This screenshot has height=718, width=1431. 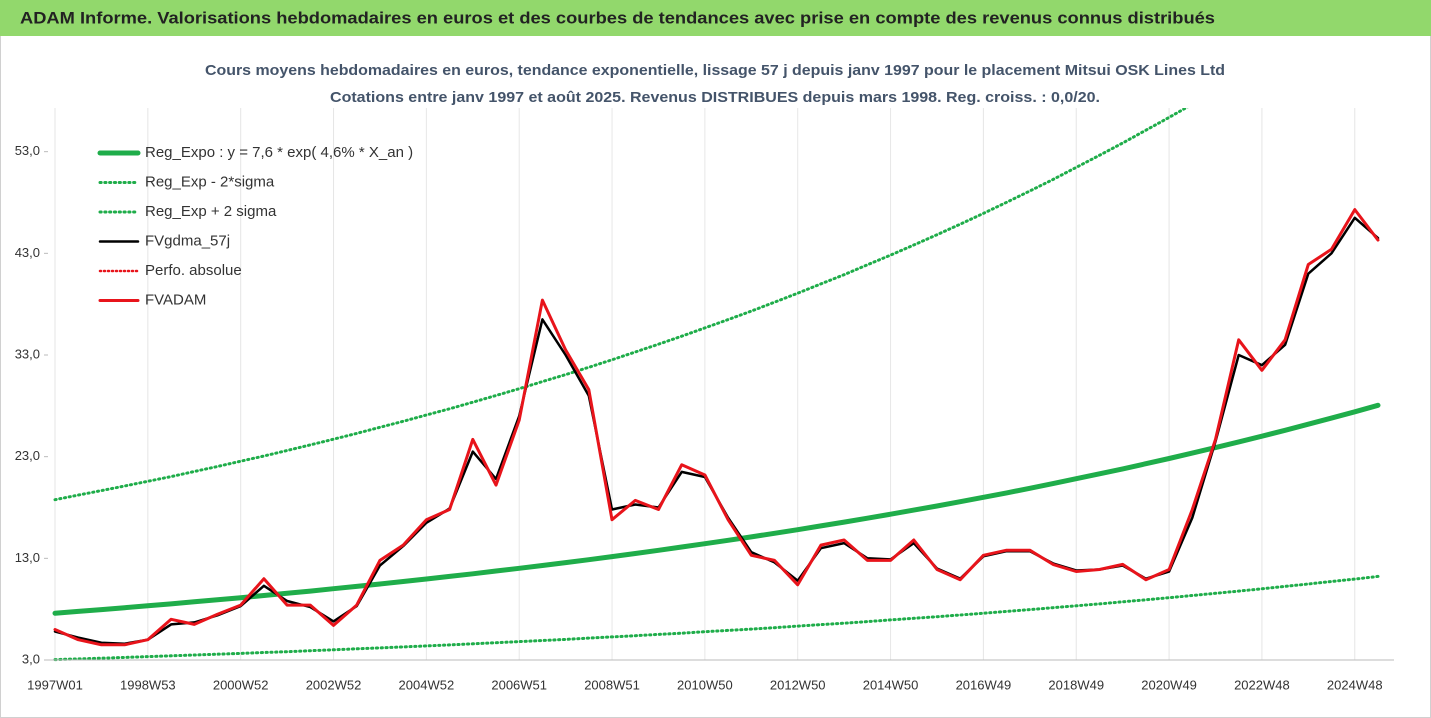 I want to click on y-tick-label: 33,0, so click(x=27, y=353).